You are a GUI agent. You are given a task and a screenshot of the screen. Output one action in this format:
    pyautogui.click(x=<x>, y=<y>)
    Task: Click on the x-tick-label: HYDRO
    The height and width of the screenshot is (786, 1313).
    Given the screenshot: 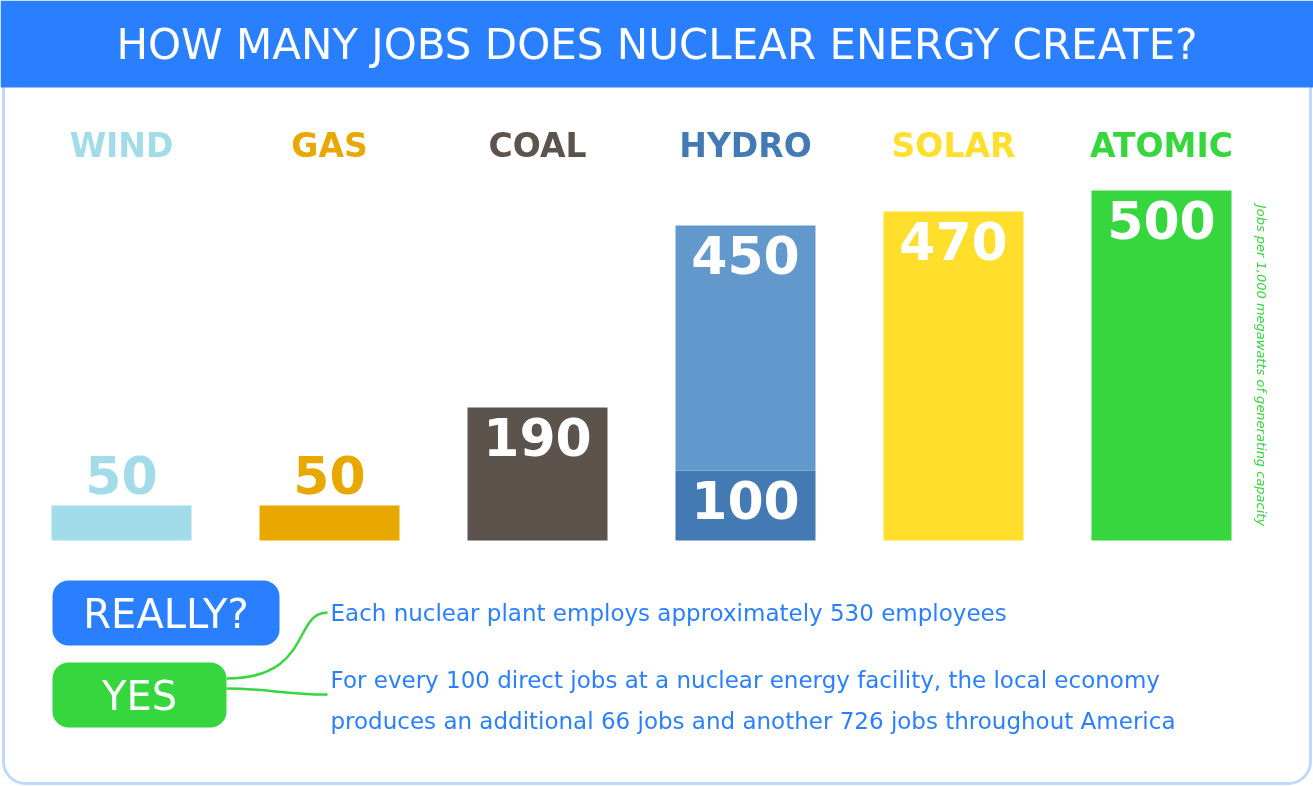 What is the action you would take?
    pyautogui.click(x=745, y=145)
    